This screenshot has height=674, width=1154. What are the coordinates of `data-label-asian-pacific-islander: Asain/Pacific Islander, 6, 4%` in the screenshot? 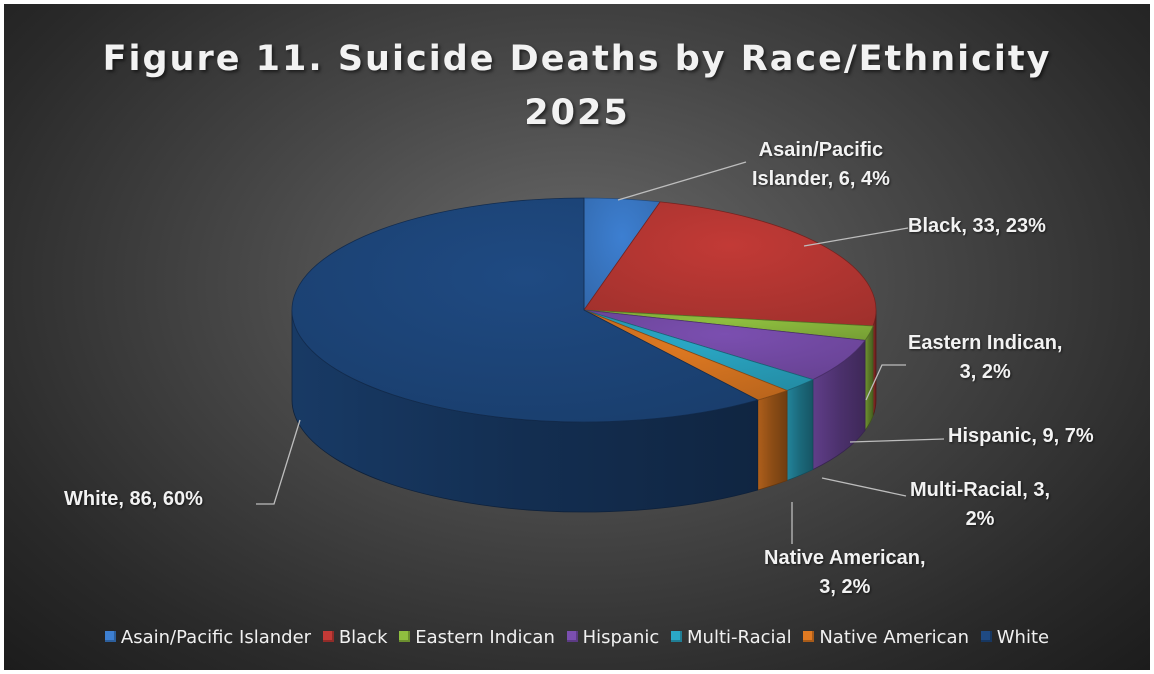 It's located at (821, 164).